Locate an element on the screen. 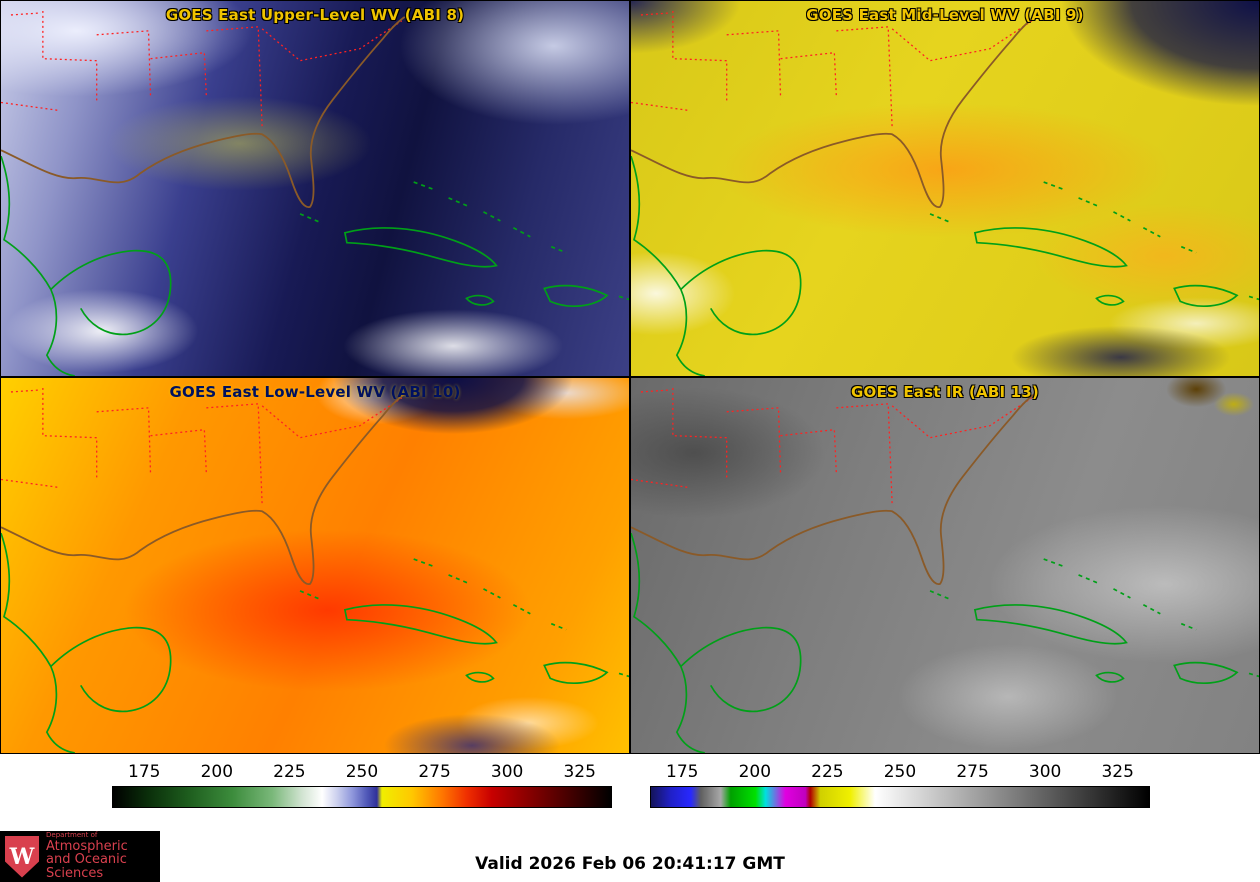  panel-title-mid-wv: GOES East Mid-Level WV (ABI 9) is located at coordinates (945, 15).